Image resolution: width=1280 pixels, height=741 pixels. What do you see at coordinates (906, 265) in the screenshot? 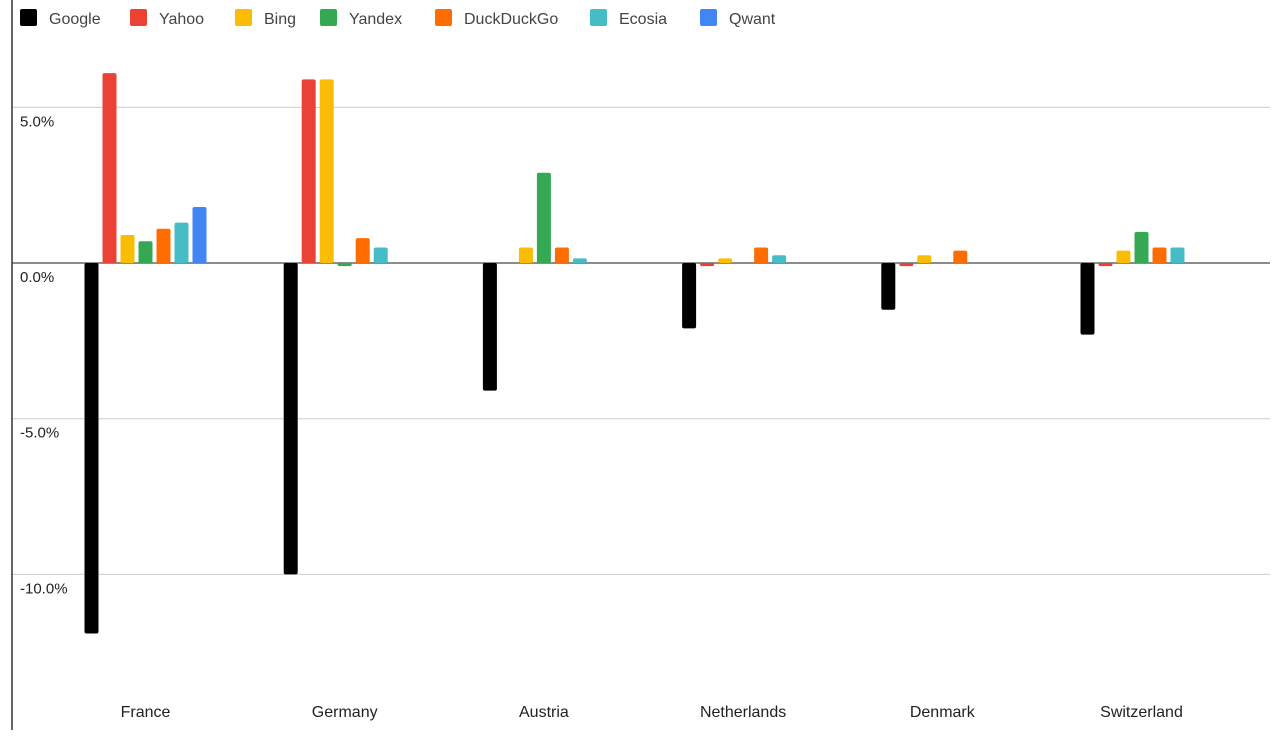
I see `bar-yahoo-denmark` at bounding box center [906, 265].